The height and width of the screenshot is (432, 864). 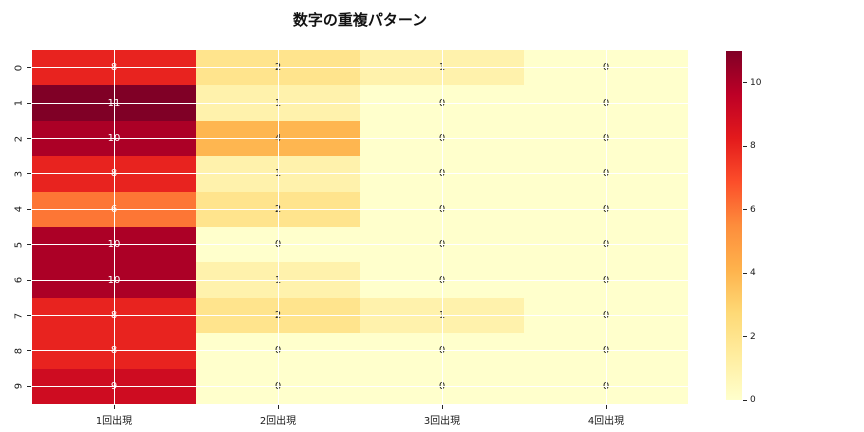 I want to click on x-tick-label: 3回出現, so click(x=442, y=421).